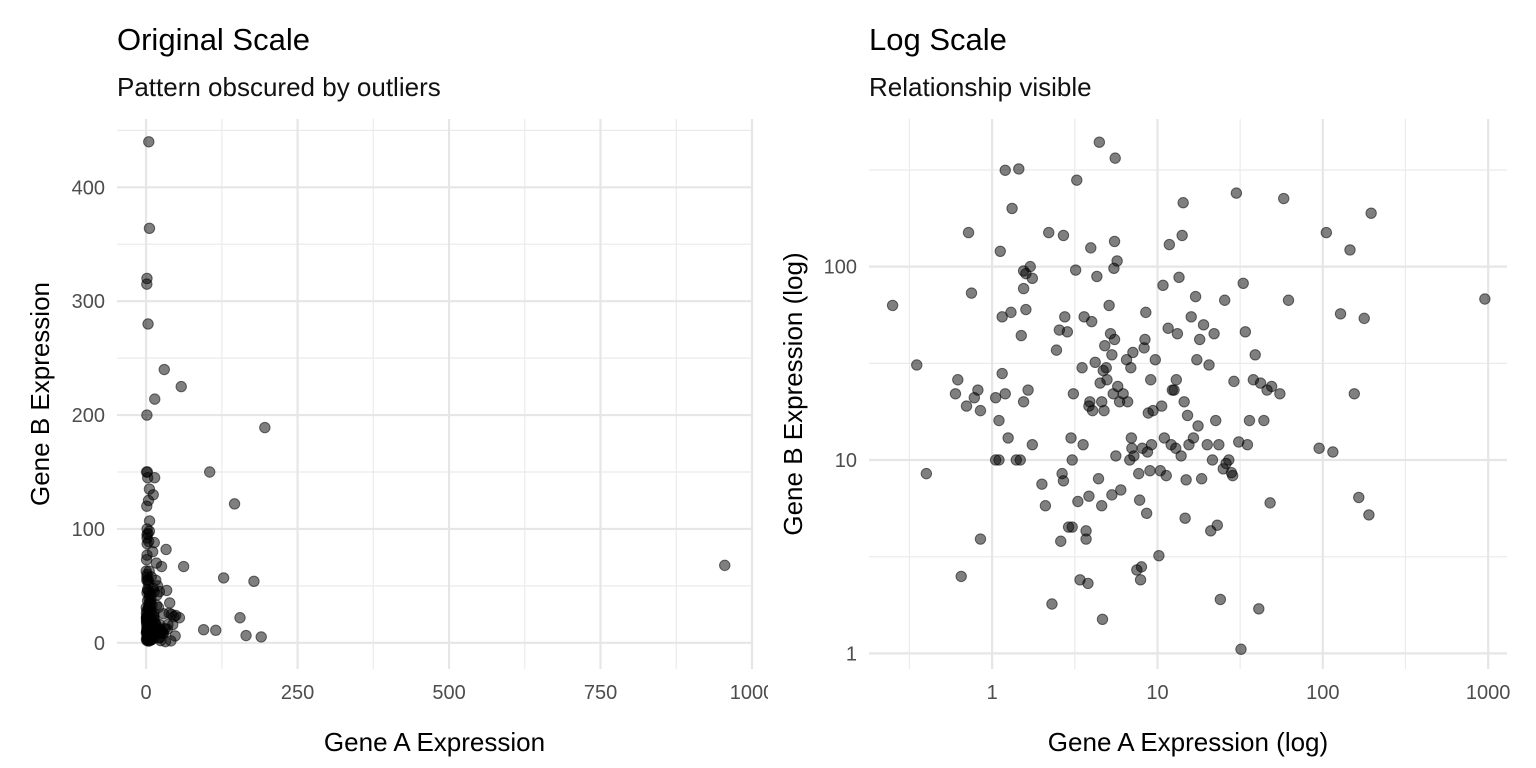  Describe the element at coordinates (1157, 693) in the screenshot. I see `x-tick-label: 10` at that location.